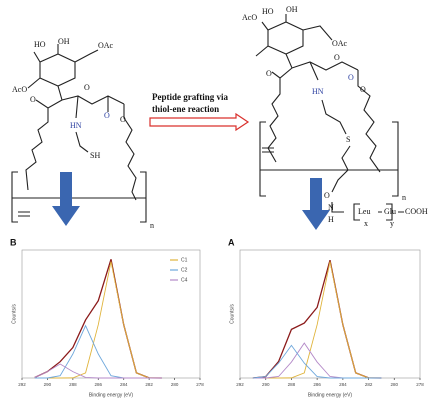 Image resolution: width=440 pixels, height=400 pixels. I want to click on chem-label: H, so click(331, 219).